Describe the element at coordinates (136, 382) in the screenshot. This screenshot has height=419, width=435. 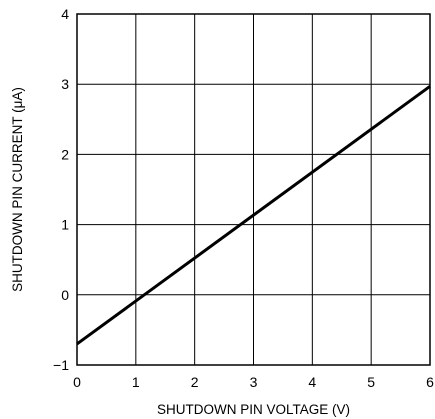
I see `x-tick-label: 1` at that location.